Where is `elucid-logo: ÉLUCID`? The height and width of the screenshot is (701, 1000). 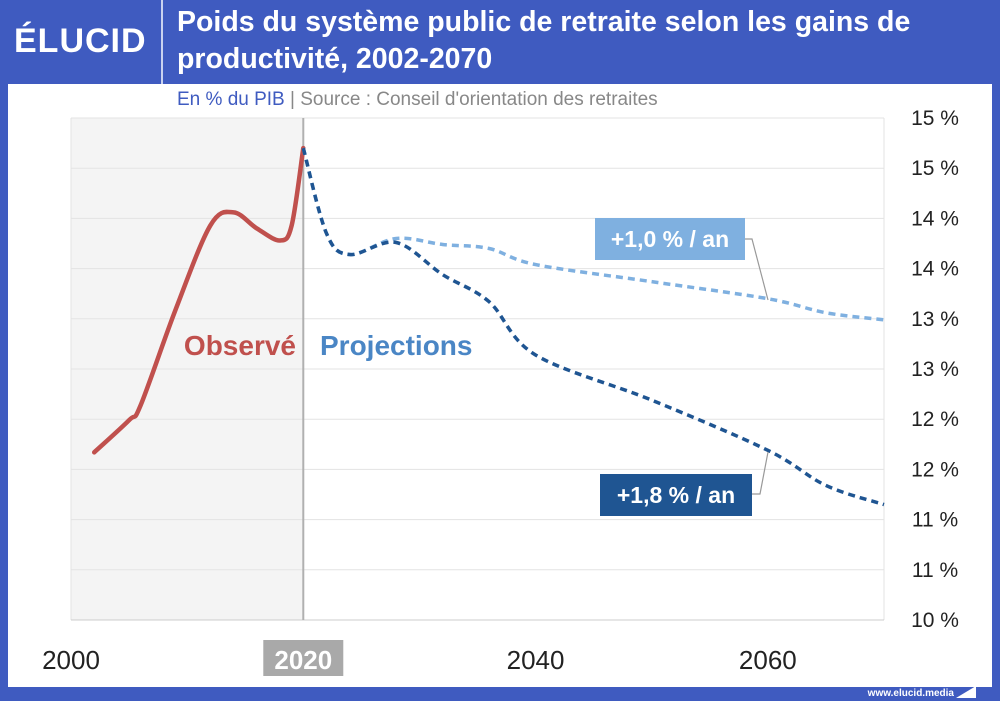
elucid-logo: ÉLUCID is located at coordinates (80, 41).